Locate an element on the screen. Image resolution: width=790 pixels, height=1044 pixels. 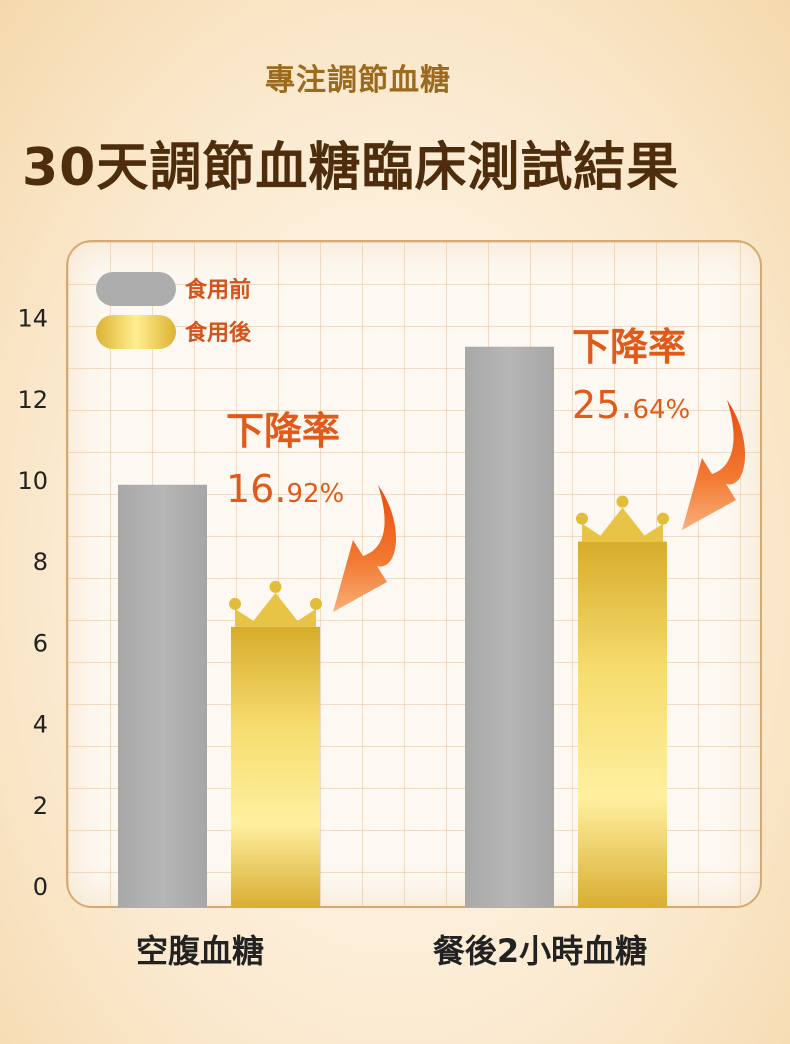
reduction-rate-value-main: 25. is located at coordinates (602, 405).